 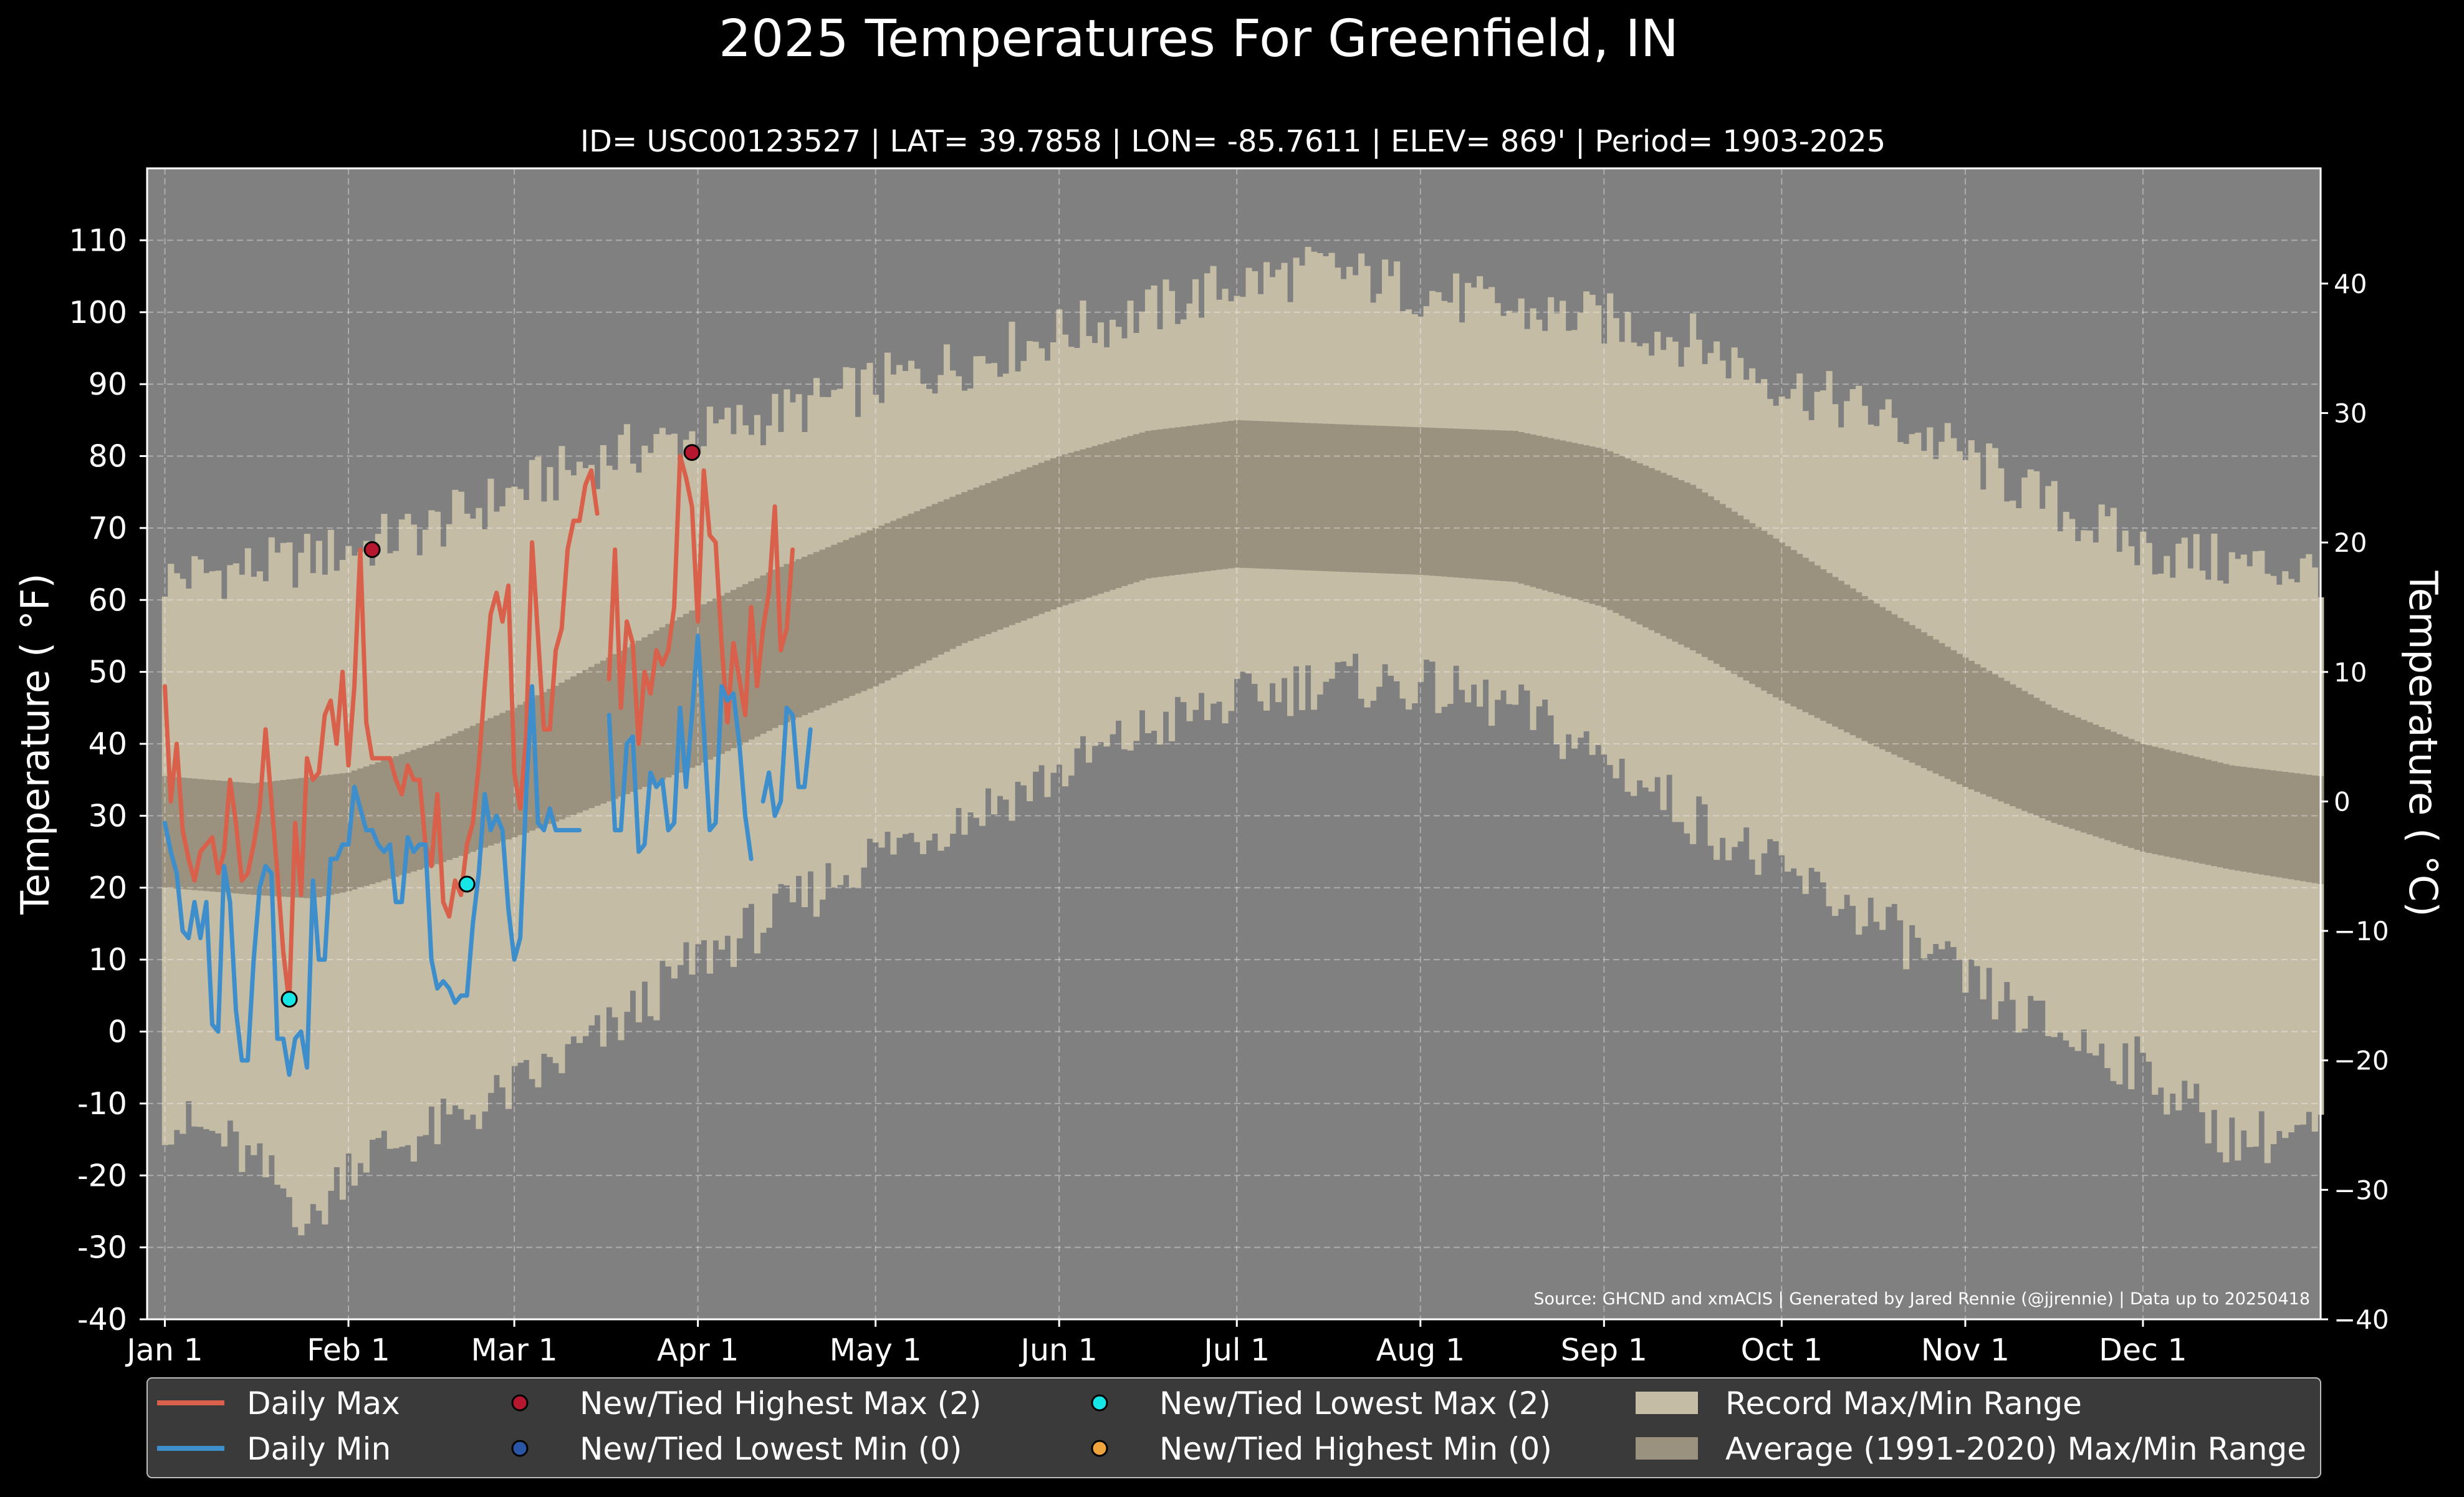 What do you see at coordinates (1421, 1350) in the screenshot?
I see `x-tick-label: Aug 1` at bounding box center [1421, 1350].